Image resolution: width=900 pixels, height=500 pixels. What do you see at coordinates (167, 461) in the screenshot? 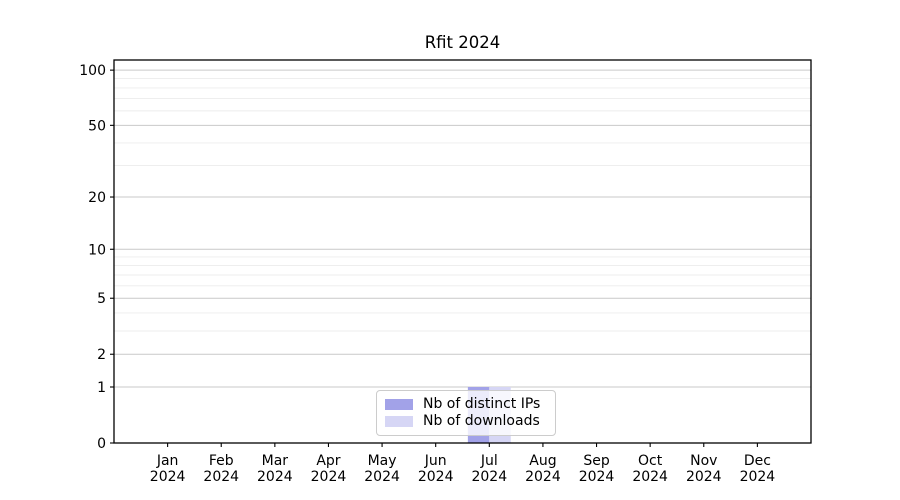
I see `x-tick-label: Jan` at bounding box center [167, 461].